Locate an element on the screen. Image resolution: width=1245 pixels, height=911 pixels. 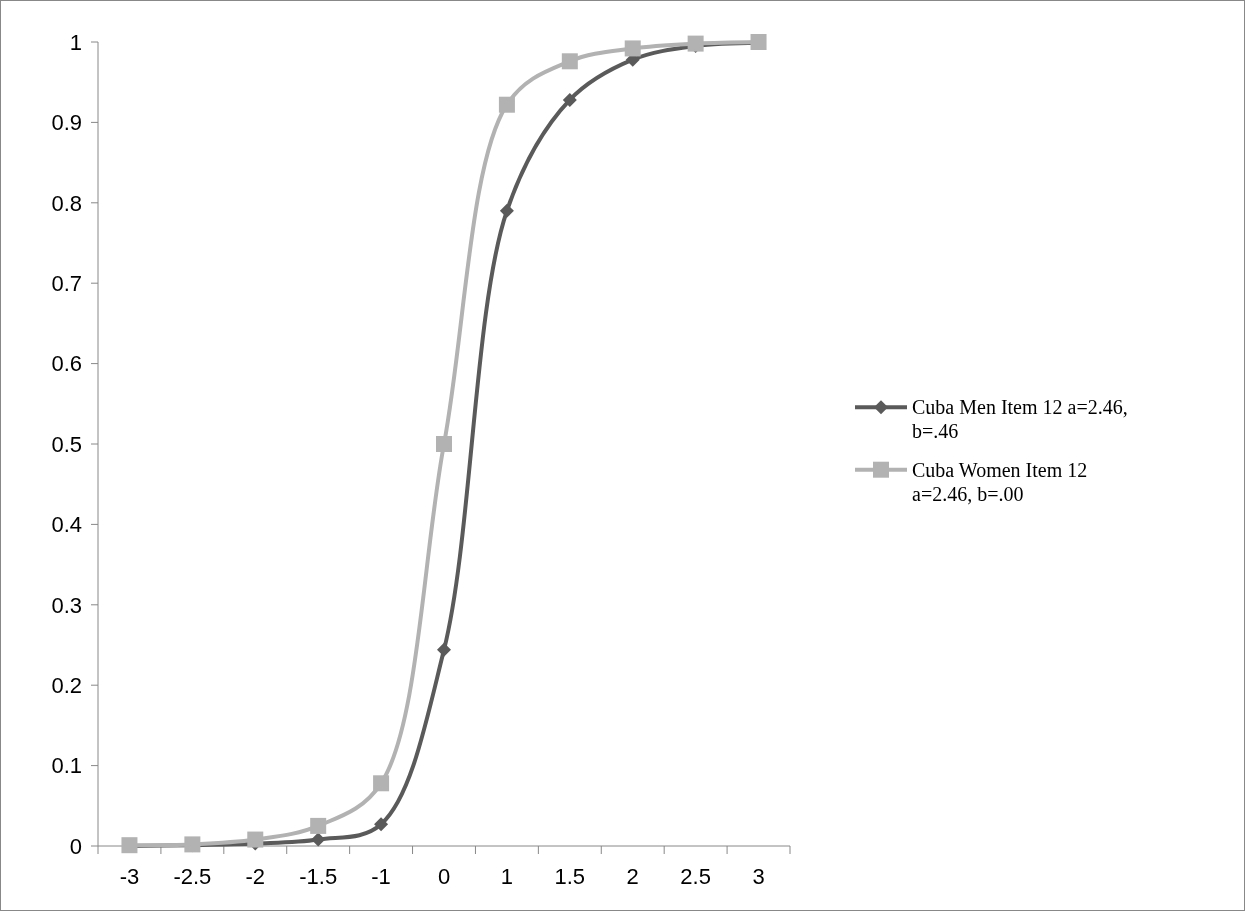
y-tick-label: 0 is located at coordinates (75, 846).